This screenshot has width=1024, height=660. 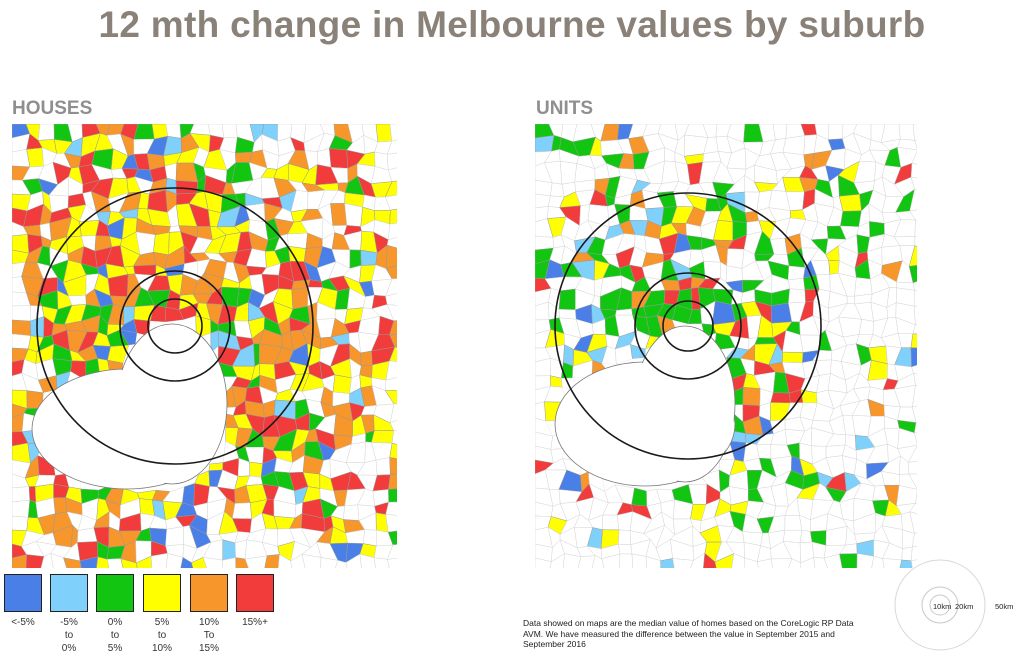 I want to click on legend-label-line: 15%+, so click(x=255, y=622).